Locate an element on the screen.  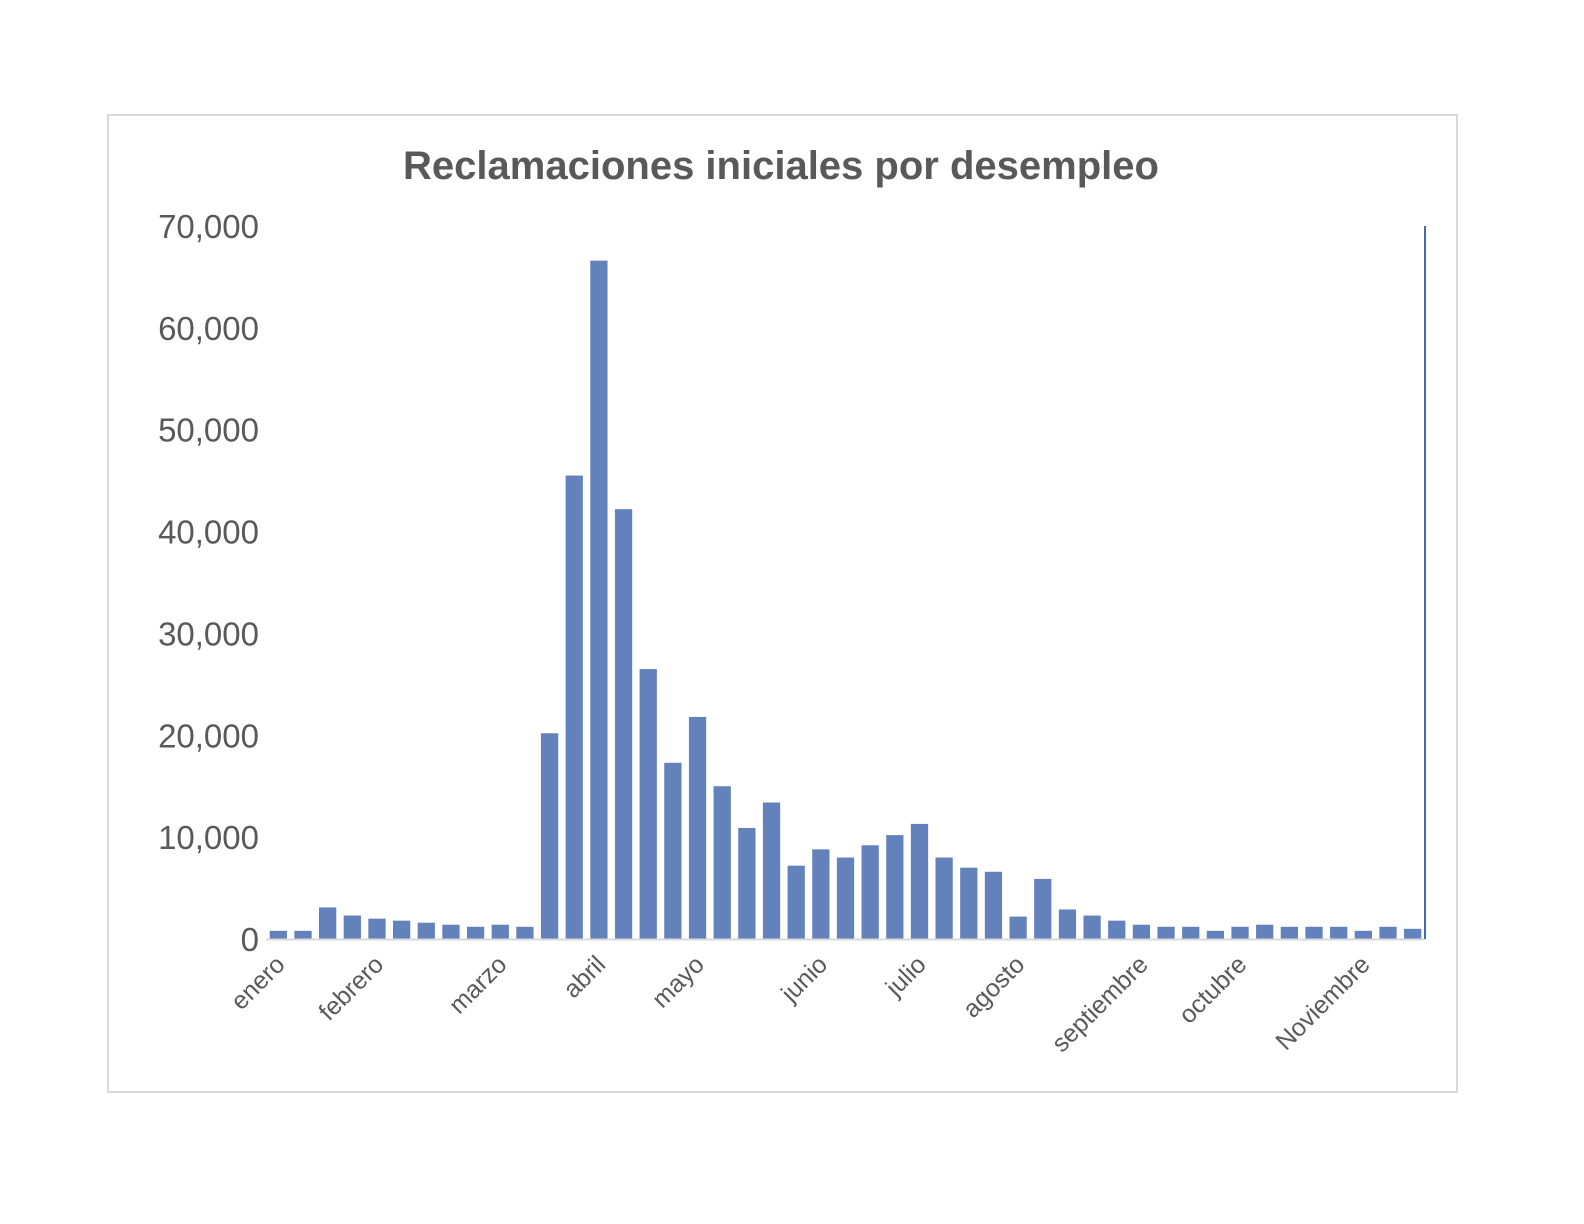
x-tick-label: julio is located at coordinates (906, 976).